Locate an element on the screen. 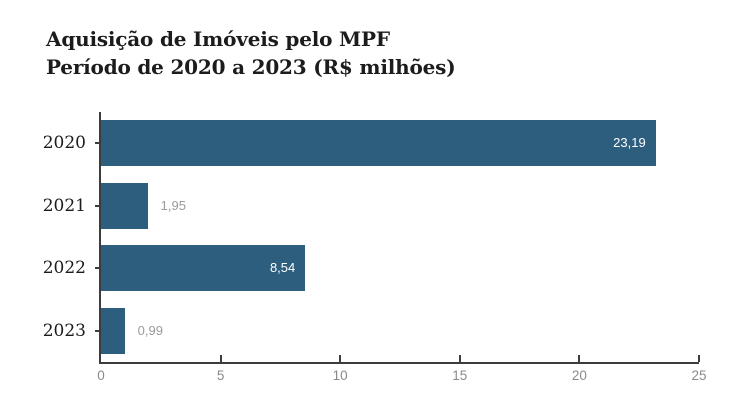  x-axis-tick-label-15: 15 is located at coordinates (460, 375).